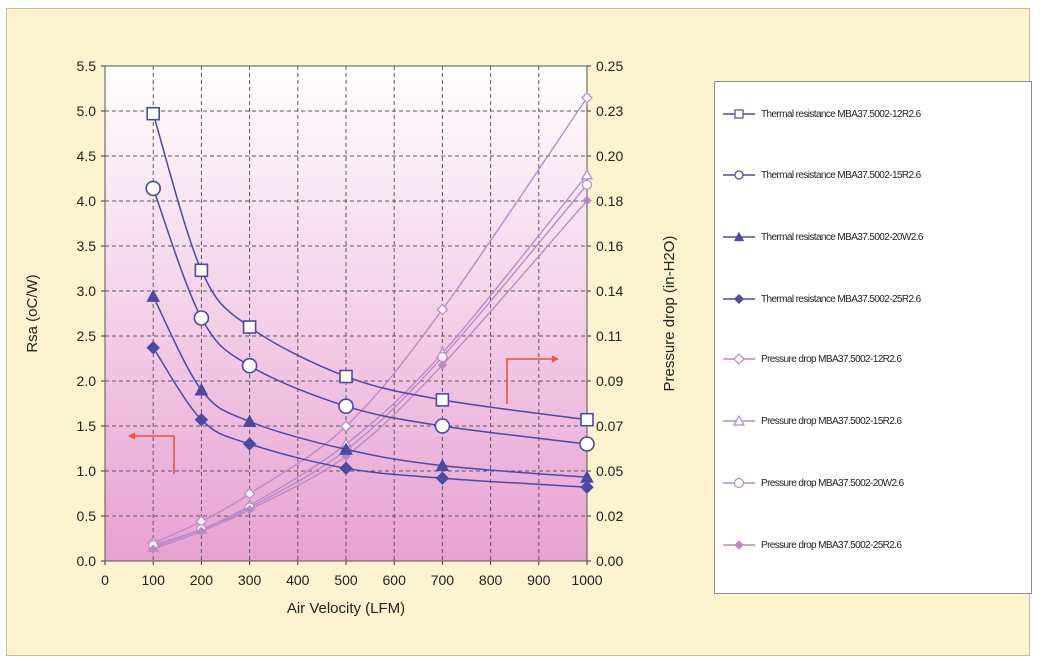  Describe the element at coordinates (832, 483) in the screenshot. I see `legend-label: Pressure drop MBA37.5002-20W2.6` at that location.